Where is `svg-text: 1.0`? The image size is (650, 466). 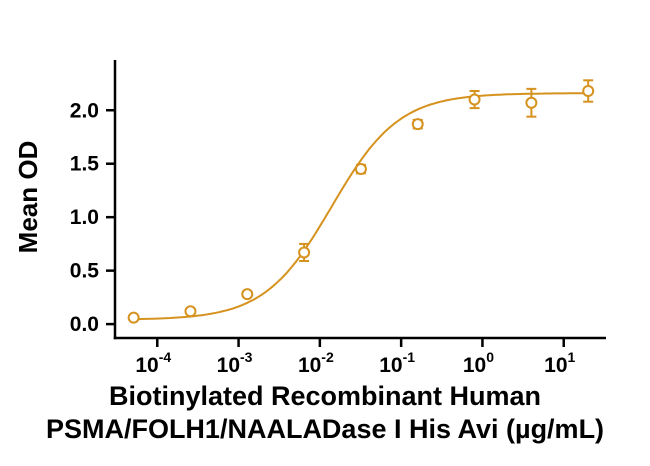 svg-text: 1.0 is located at coordinates (84, 217).